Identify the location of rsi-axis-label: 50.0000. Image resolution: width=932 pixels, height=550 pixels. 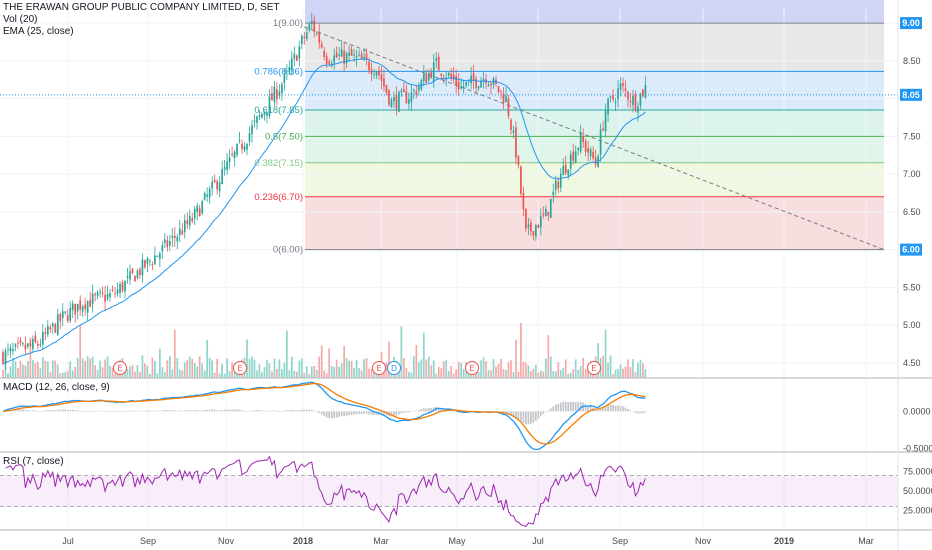
(917, 491).